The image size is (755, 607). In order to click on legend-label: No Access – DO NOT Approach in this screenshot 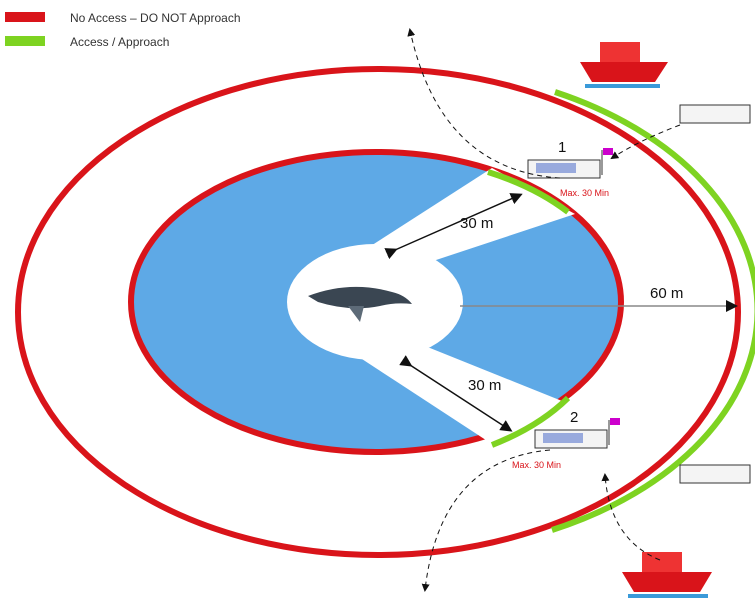, I will do `click(155, 18)`.